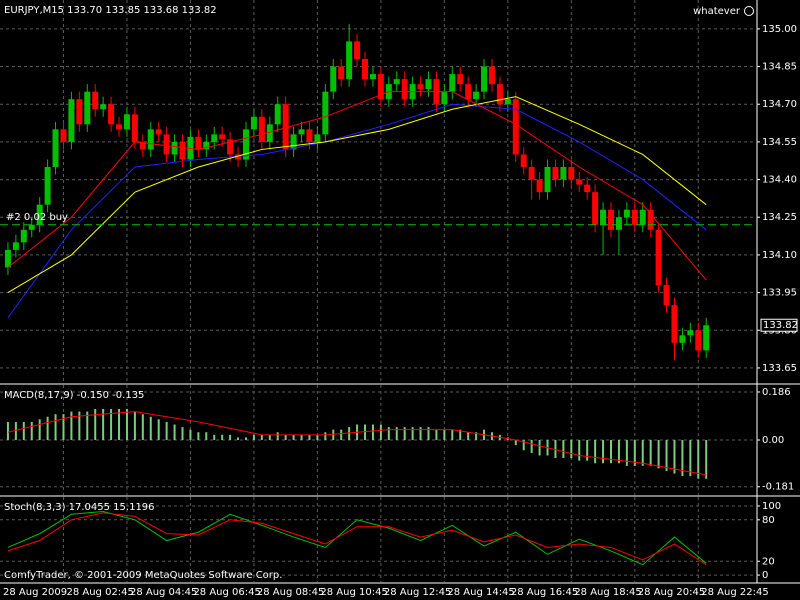 The image size is (800, 600). I want to click on y-tick-label: 135.00, so click(779, 29).